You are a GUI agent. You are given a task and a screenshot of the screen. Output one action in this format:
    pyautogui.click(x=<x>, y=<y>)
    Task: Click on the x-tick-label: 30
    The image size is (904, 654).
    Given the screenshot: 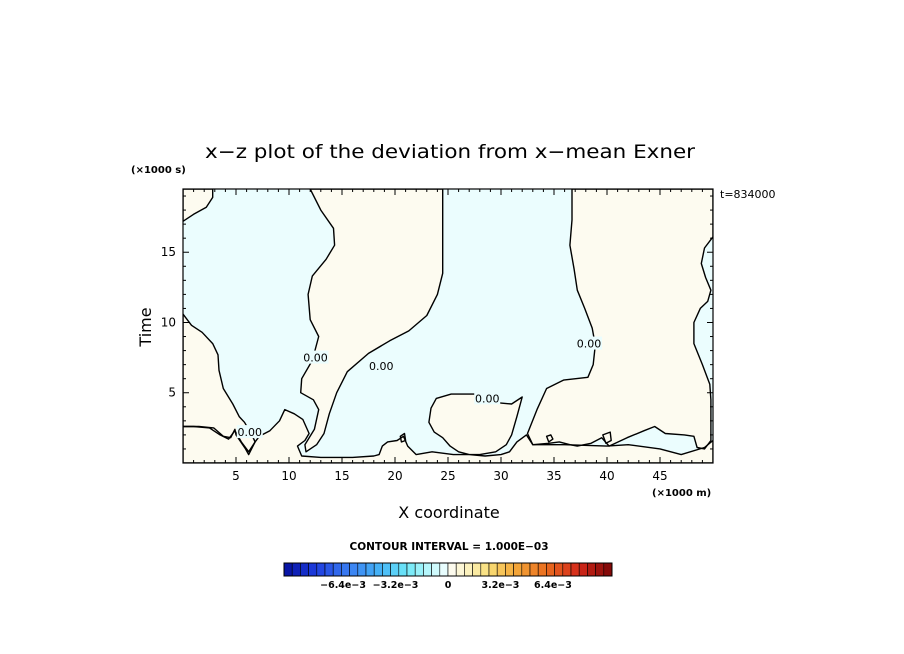 What is the action you would take?
    pyautogui.click(x=500, y=476)
    